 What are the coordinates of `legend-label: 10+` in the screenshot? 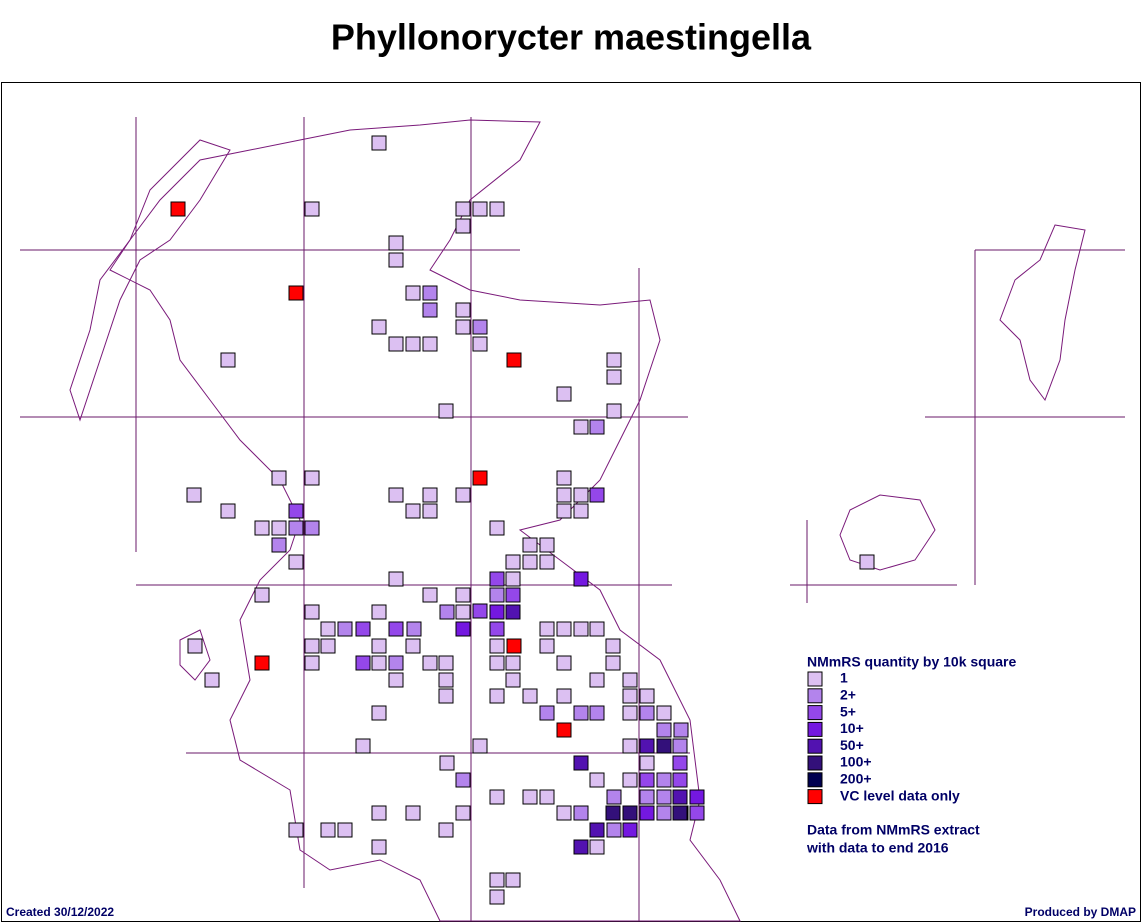 It's located at (852, 728).